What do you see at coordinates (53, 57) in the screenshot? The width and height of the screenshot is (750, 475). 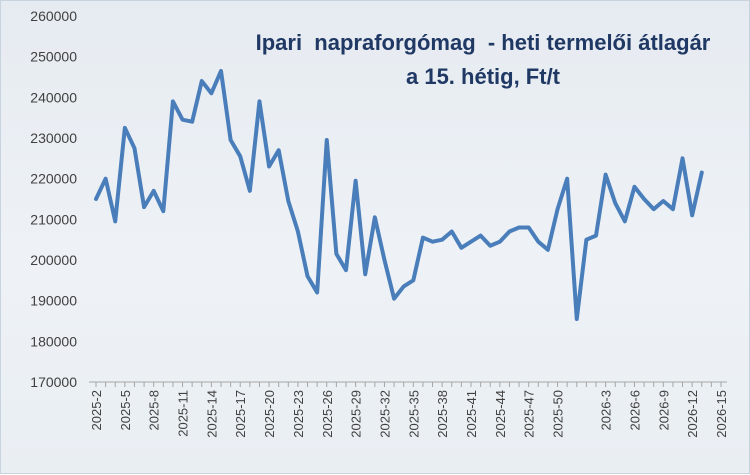 I see `y-tick-label: 250000` at bounding box center [53, 57].